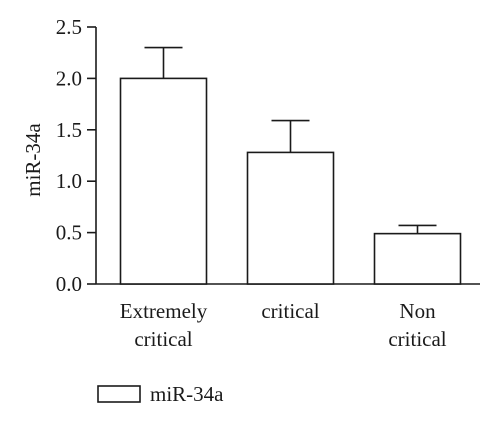  Describe the element at coordinates (164, 311) in the screenshot. I see `x-tick-label: Extremely` at that location.